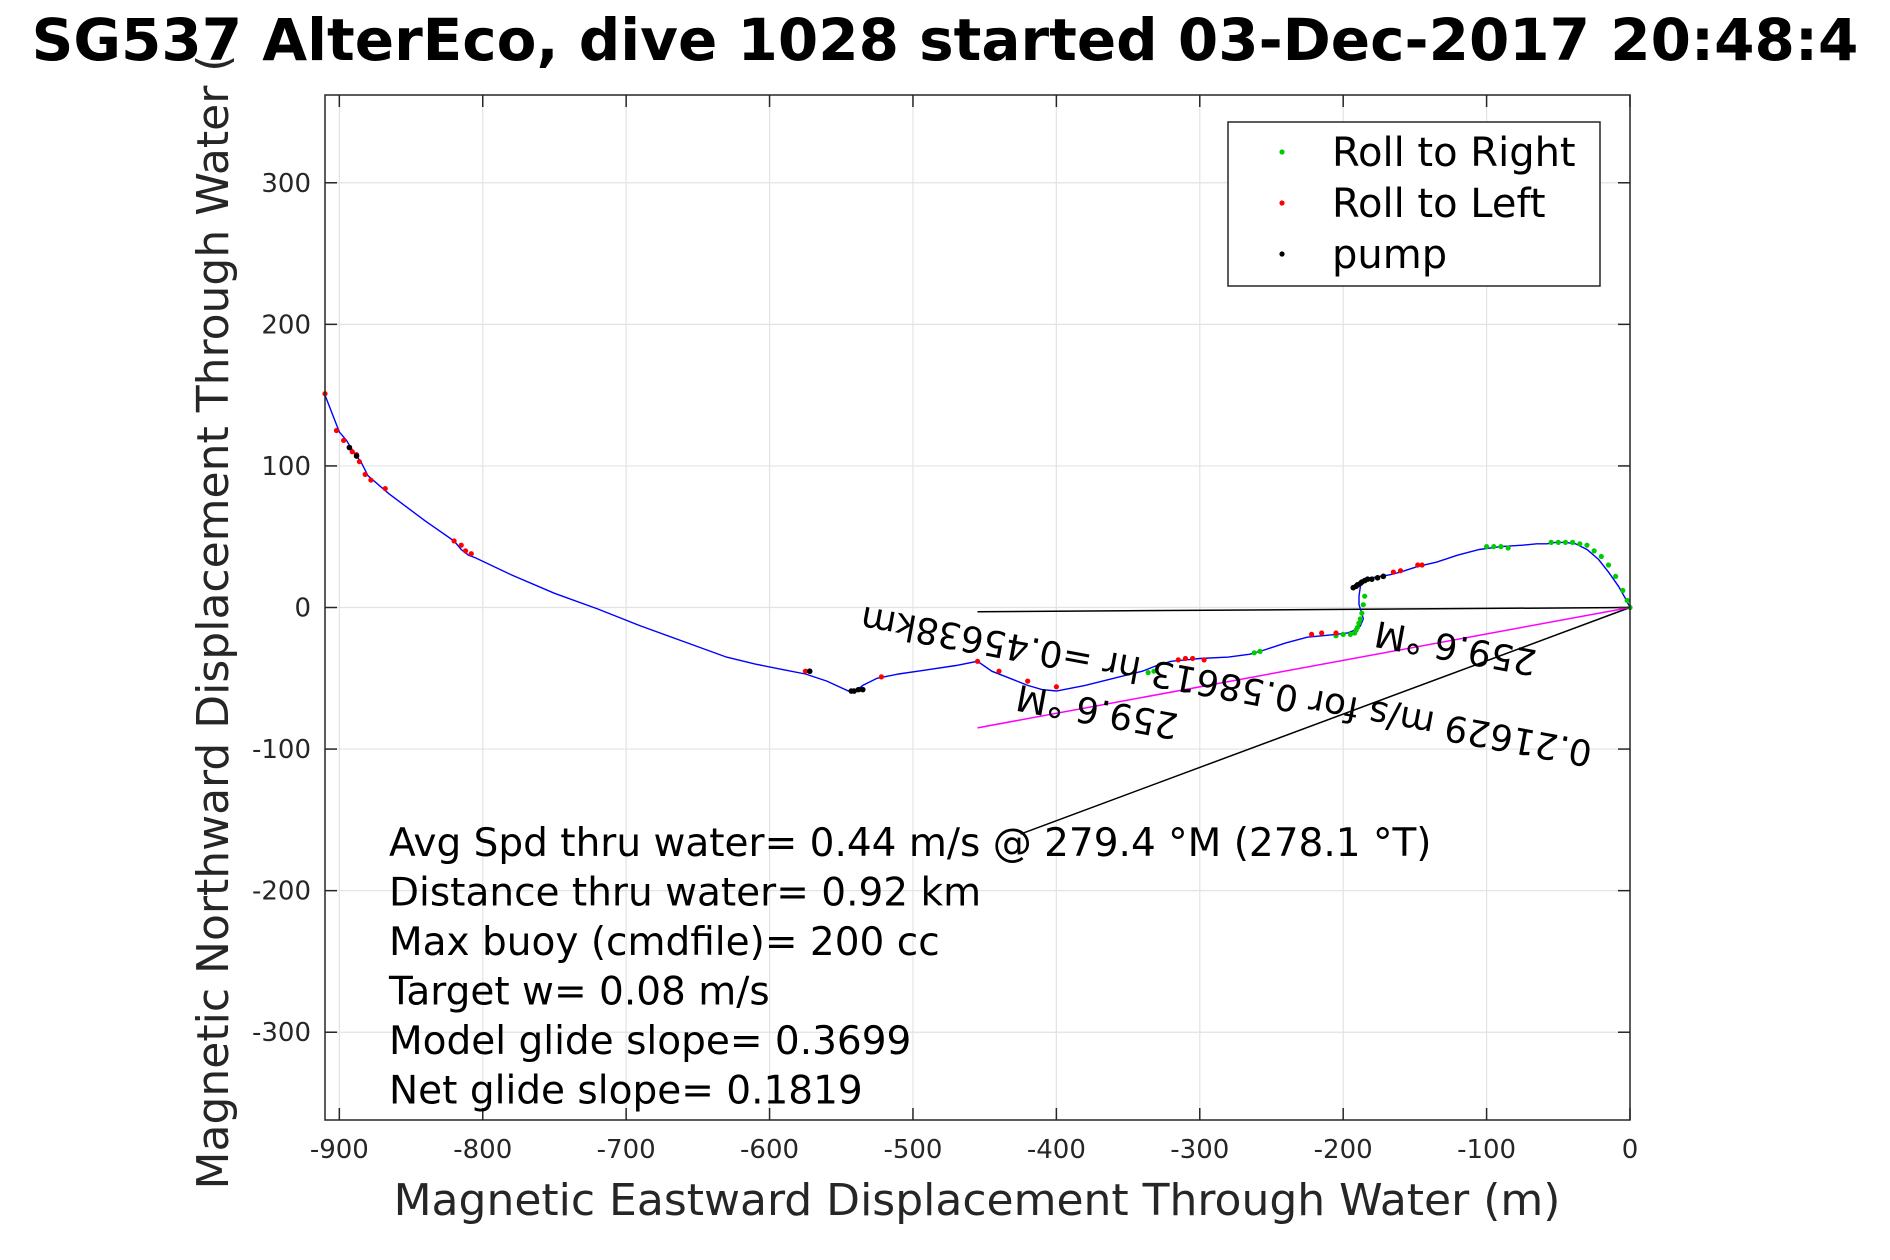 The height and width of the screenshot is (1260, 1890). Describe the element at coordinates (339, 1150) in the screenshot. I see `x-tick-label: -900` at that location.